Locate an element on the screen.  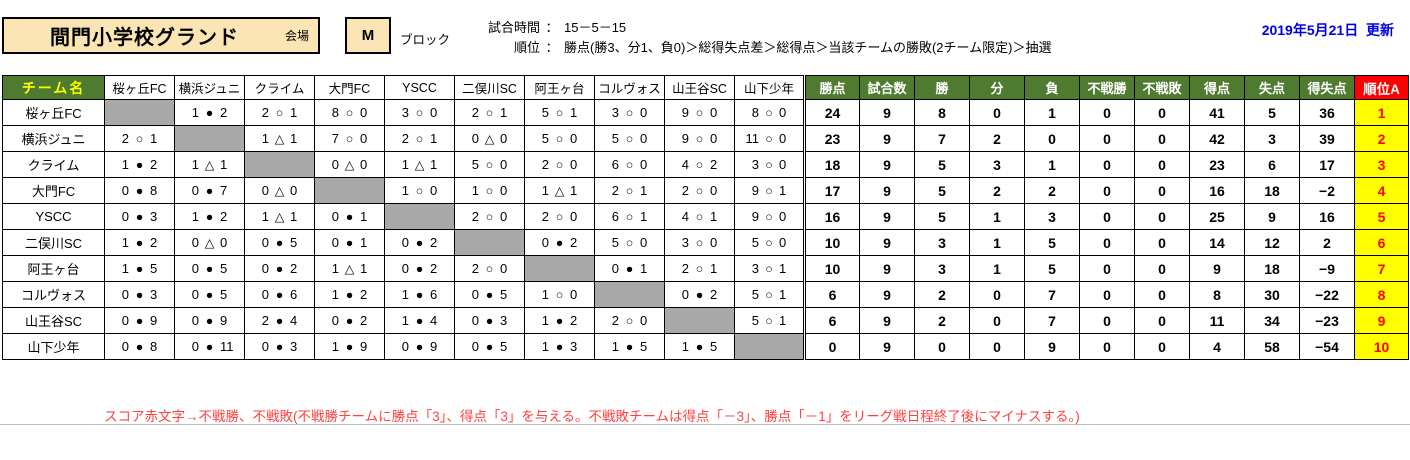
opponent-header: 大門FC is located at coordinates (349, 87).